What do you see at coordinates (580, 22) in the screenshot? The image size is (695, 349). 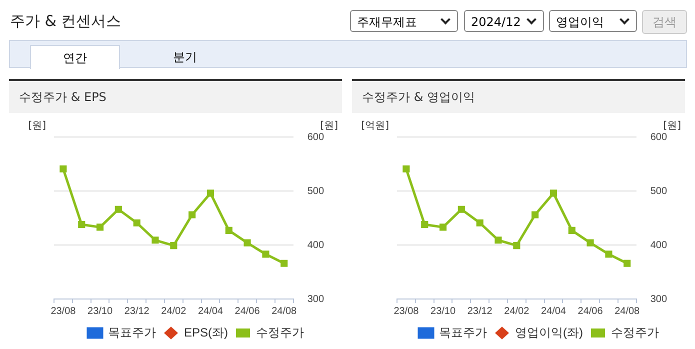 I see `text: 영업이익` at bounding box center [580, 22].